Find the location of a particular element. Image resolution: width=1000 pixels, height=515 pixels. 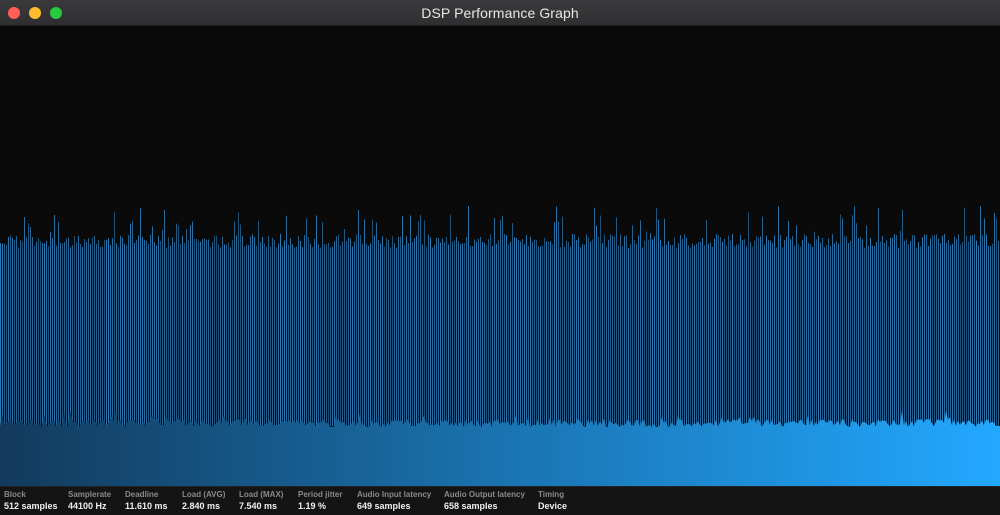

stat-value: 2.840 ms is located at coordinates (201, 506).